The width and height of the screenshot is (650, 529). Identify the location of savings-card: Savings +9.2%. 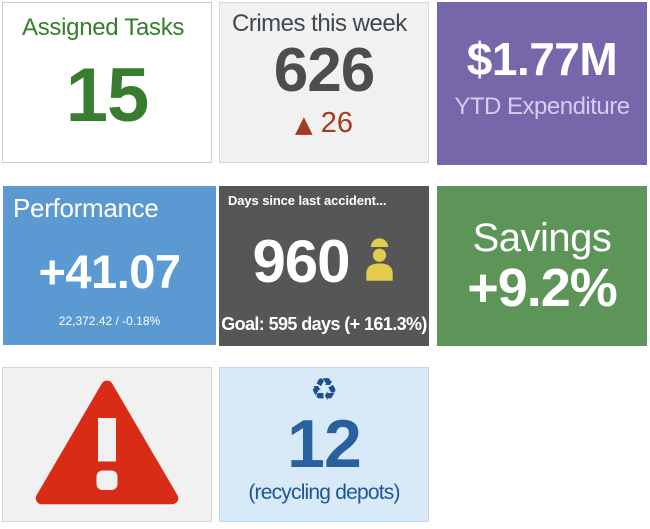
(542, 266).